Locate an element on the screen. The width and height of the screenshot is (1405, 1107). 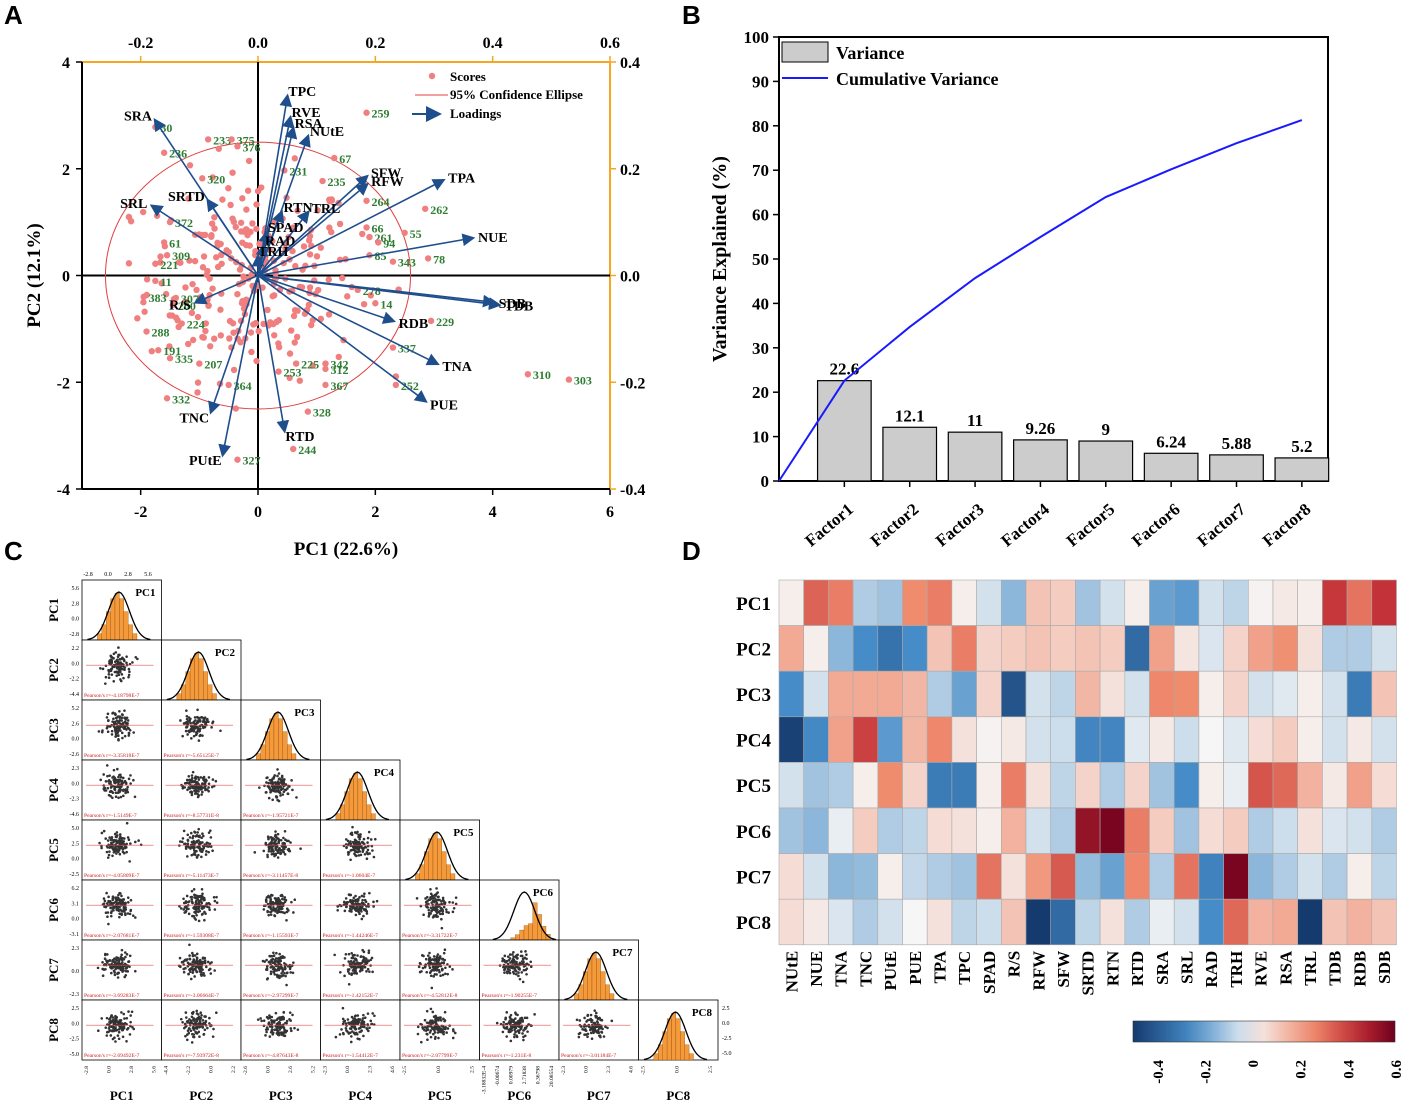
left-tick-label: 5.2 is located at coordinates (76, 709).